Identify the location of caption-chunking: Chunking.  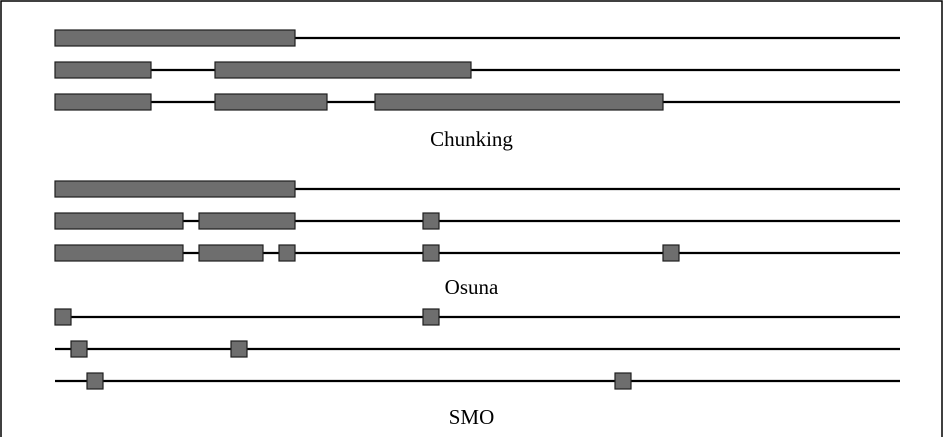
(471, 139).